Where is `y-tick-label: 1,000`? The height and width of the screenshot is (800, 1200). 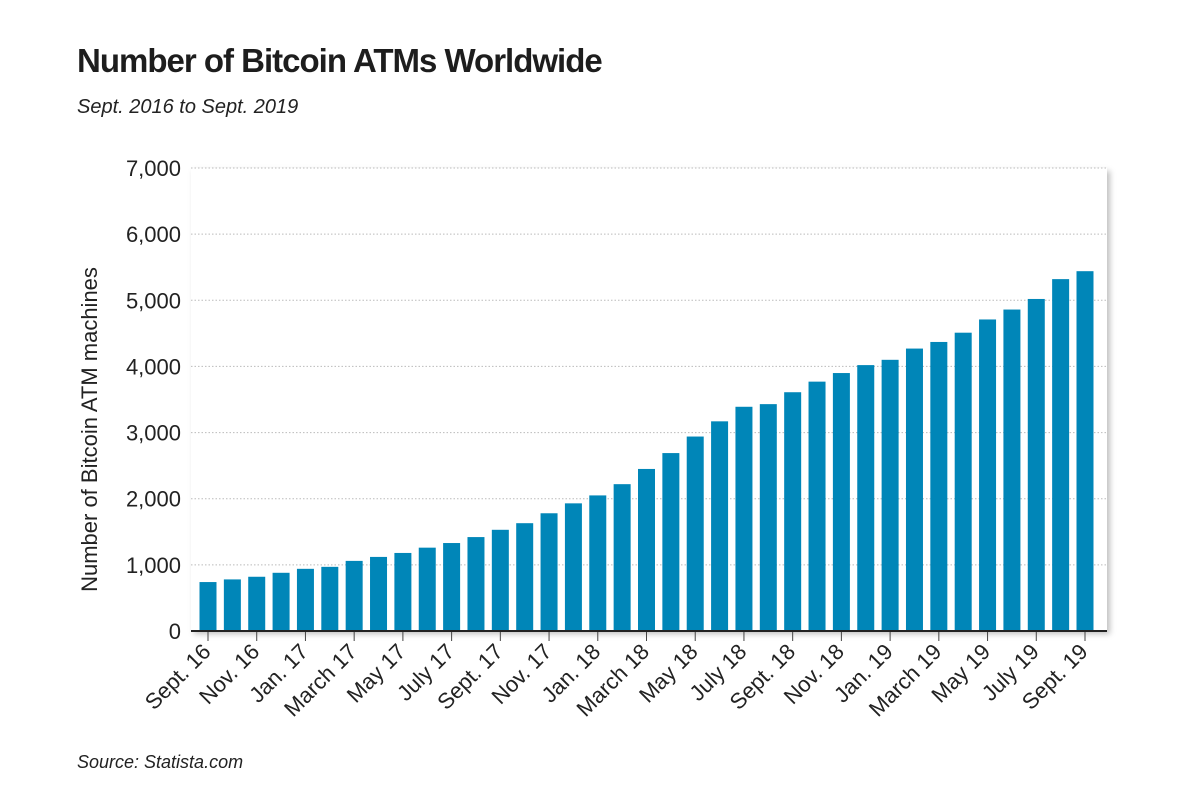
y-tick-label: 1,000 is located at coordinates (153, 565).